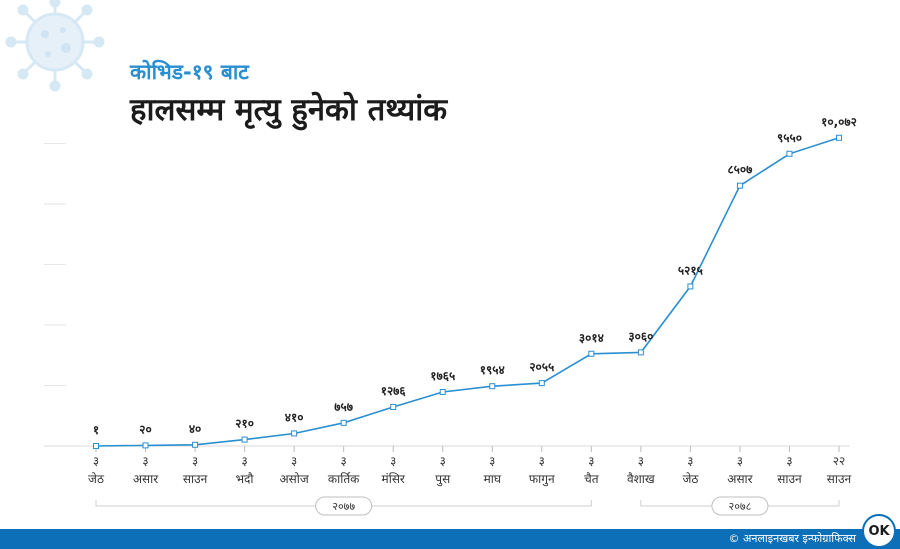 The height and width of the screenshot is (549, 900). What do you see at coordinates (591, 338) in the screenshot?
I see `data-label: ३०१४` at bounding box center [591, 338].